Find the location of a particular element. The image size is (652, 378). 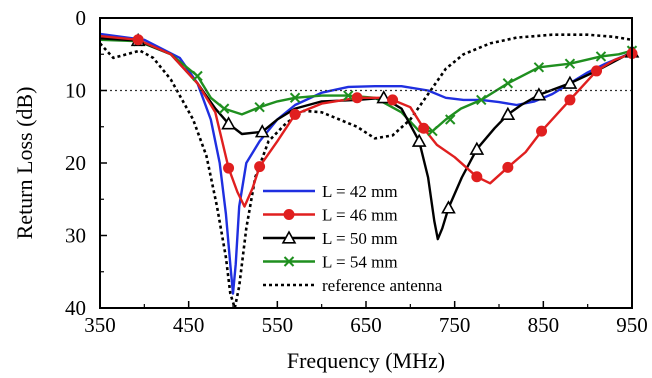

legend-marker-l-50-mm is located at coordinates (289, 237).